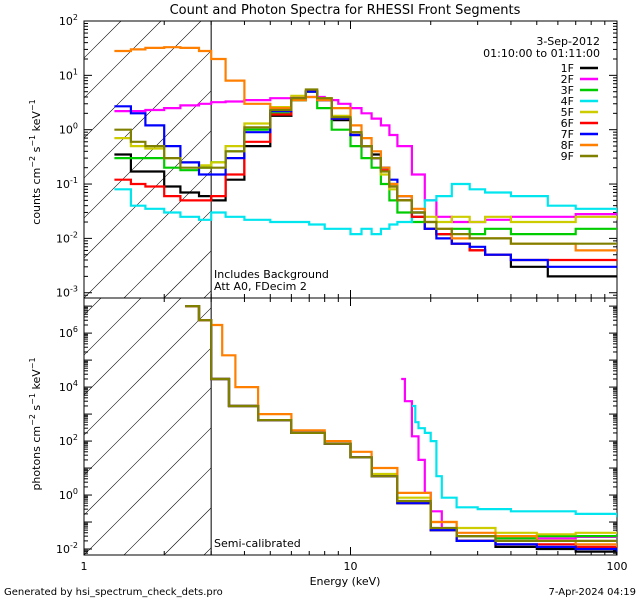 This screenshot has width=640, height=600. Describe the element at coordinates (567, 145) in the screenshot. I see `legend-label-8F: 8F` at that location.